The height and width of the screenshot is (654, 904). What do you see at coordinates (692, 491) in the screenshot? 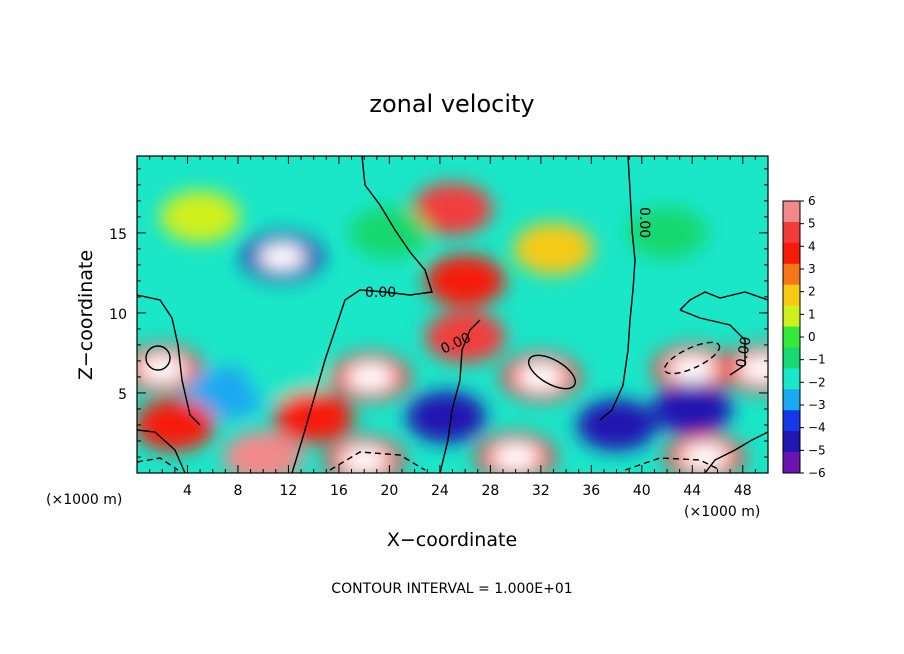
I see `x-tick-label: 44` at bounding box center [692, 491].